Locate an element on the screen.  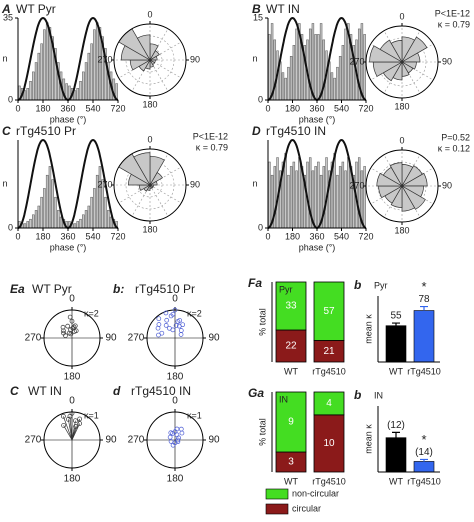
y-tick-label: 35 is located at coordinates (8, 17).